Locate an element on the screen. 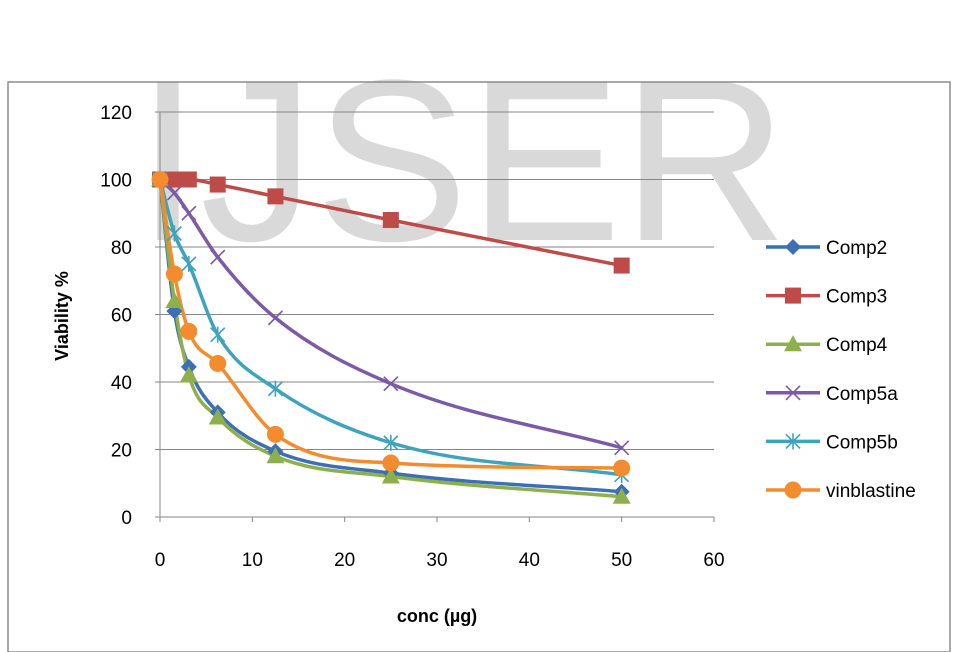 The width and height of the screenshot is (960, 652). legend-marker-comp5a is located at coordinates (793, 393).